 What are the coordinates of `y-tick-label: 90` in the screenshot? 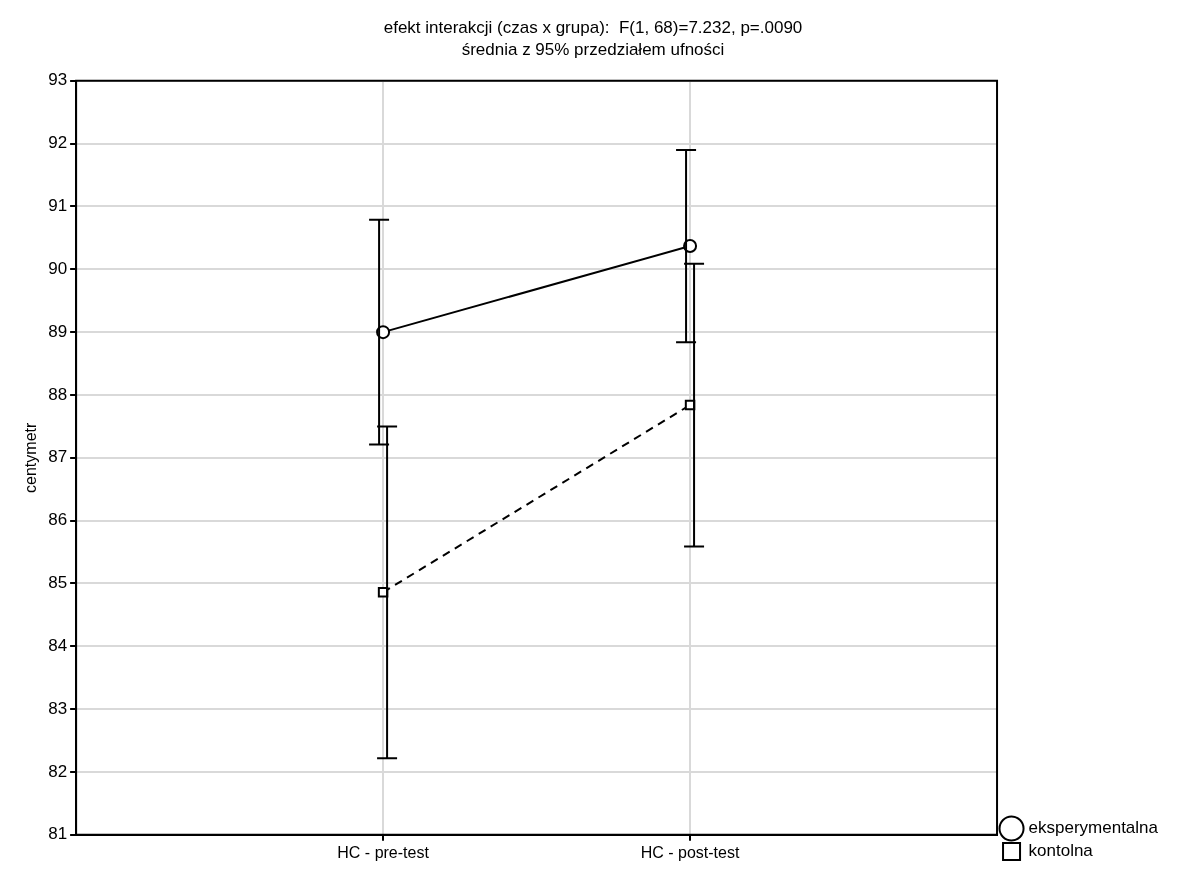 It's located at (58, 268).